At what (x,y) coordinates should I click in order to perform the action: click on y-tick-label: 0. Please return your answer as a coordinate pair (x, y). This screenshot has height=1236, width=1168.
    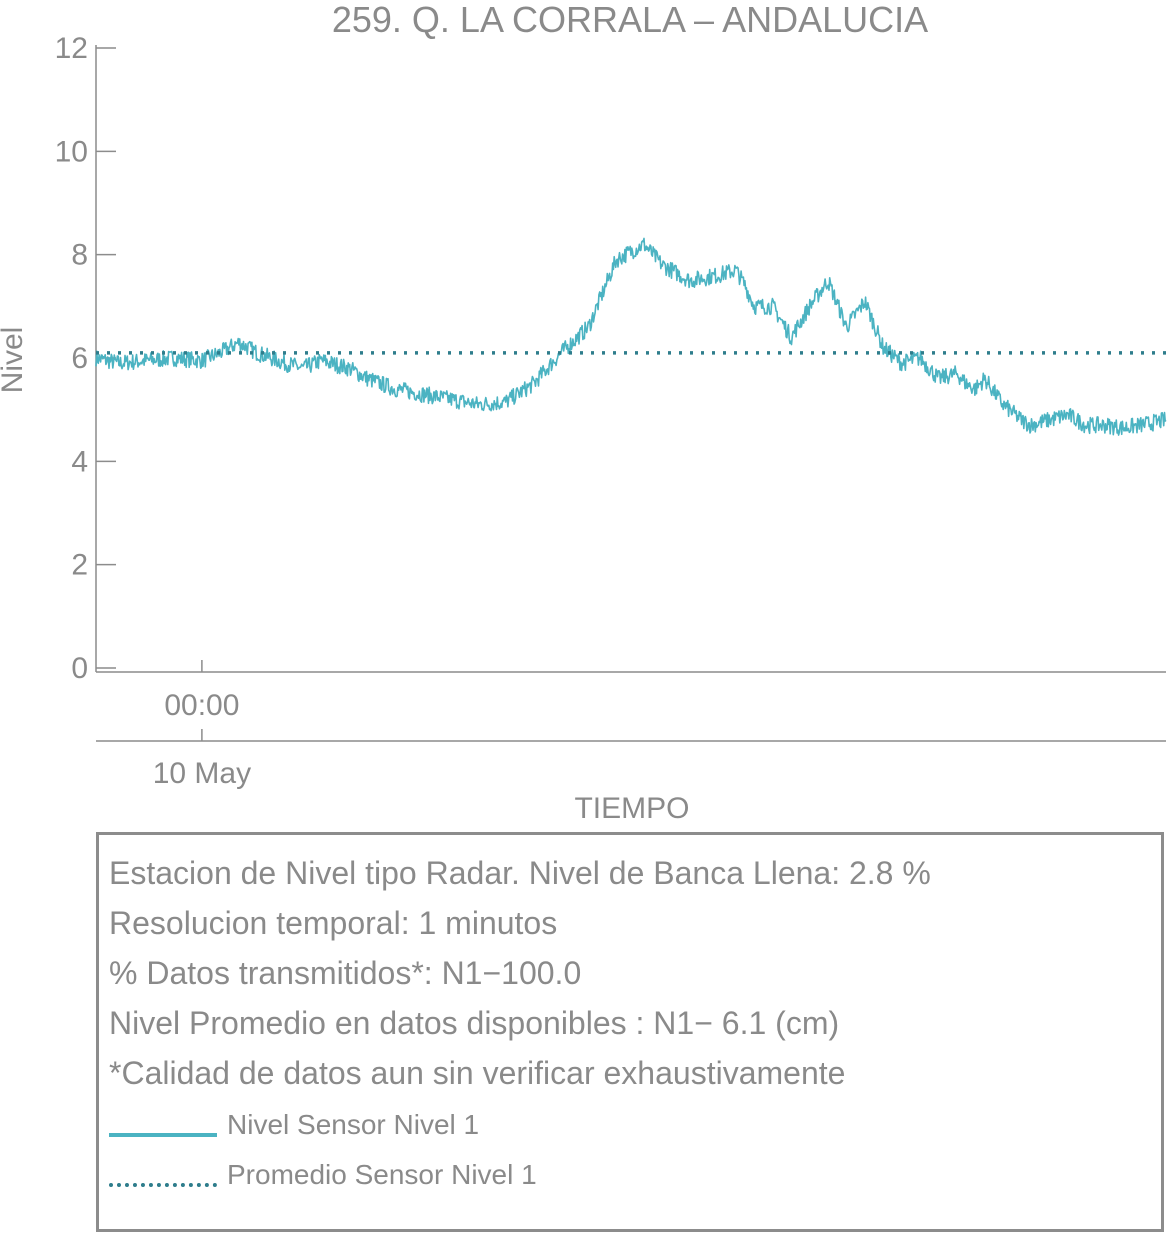
    Looking at the image, I should click on (79, 668).